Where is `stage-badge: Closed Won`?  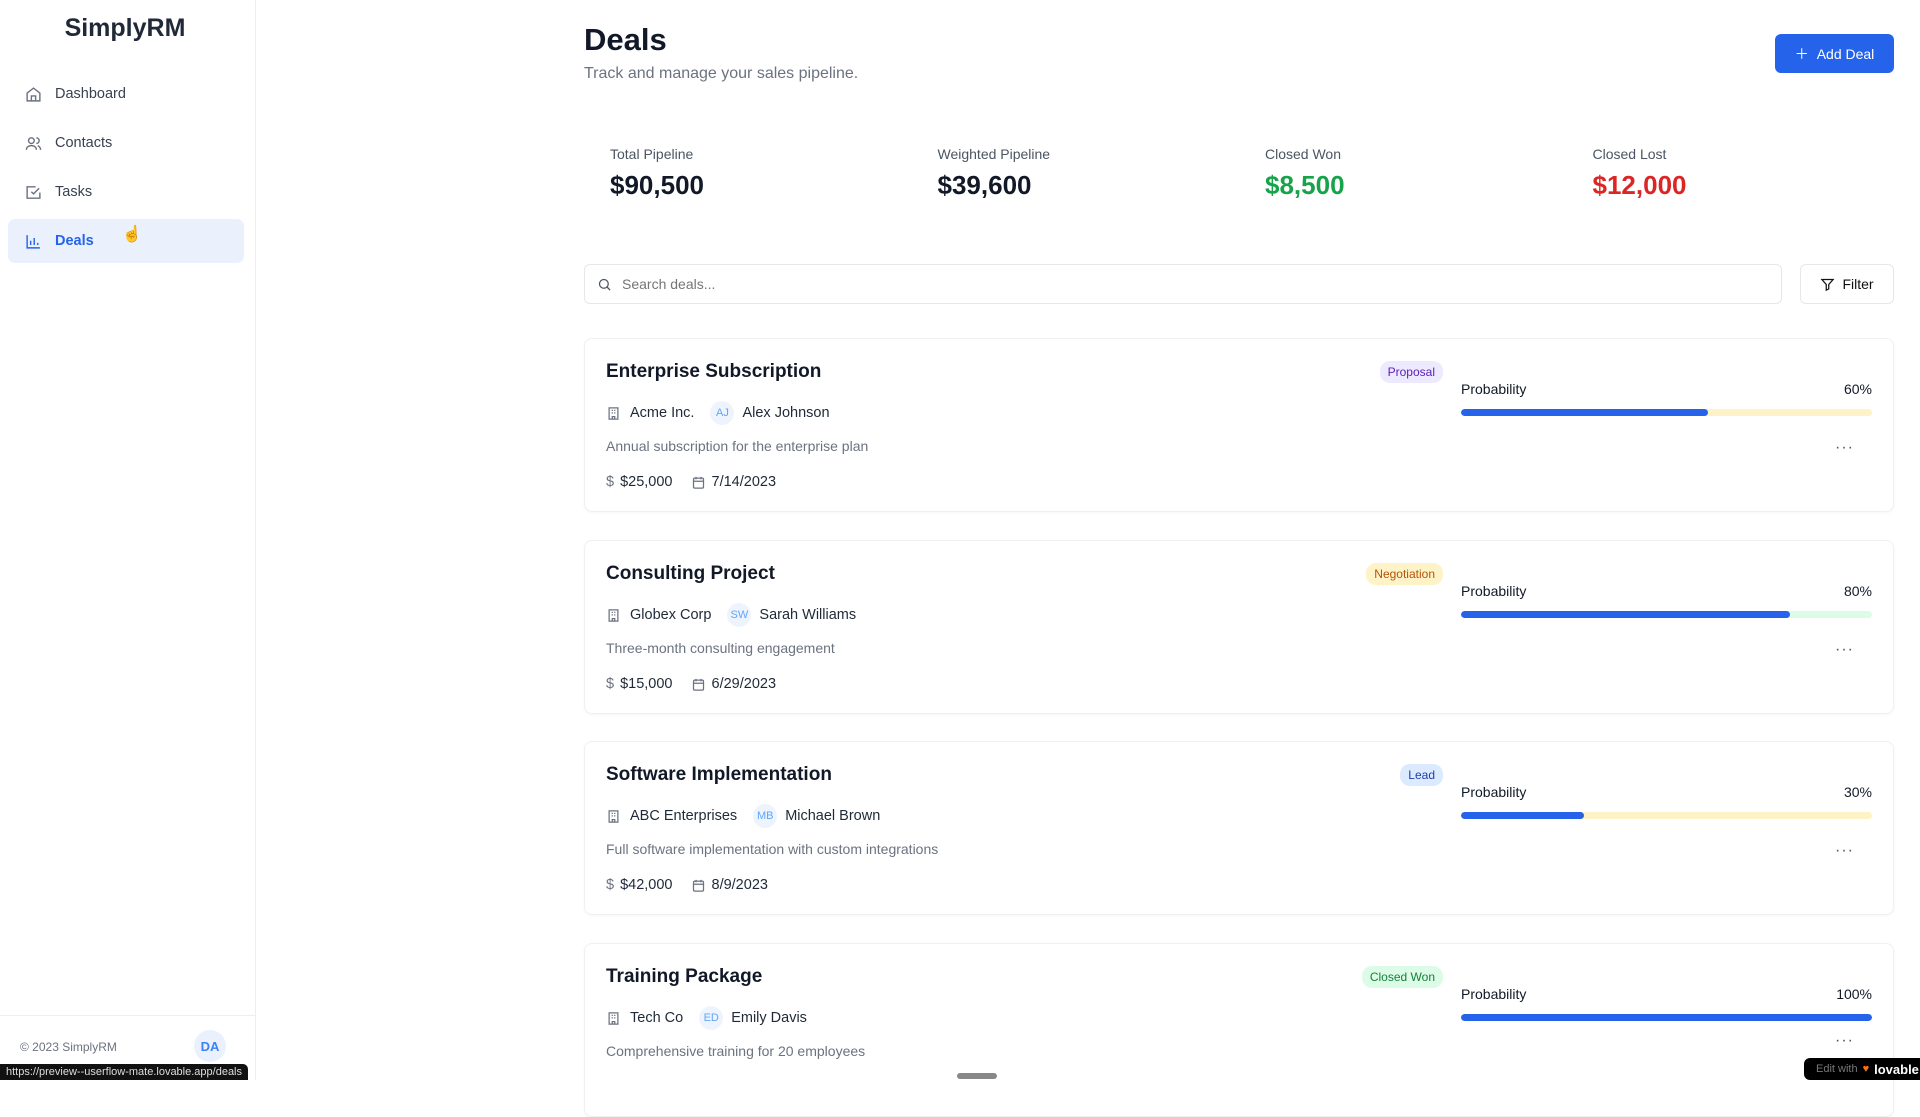
stage-badge: Closed Won is located at coordinates (1402, 977).